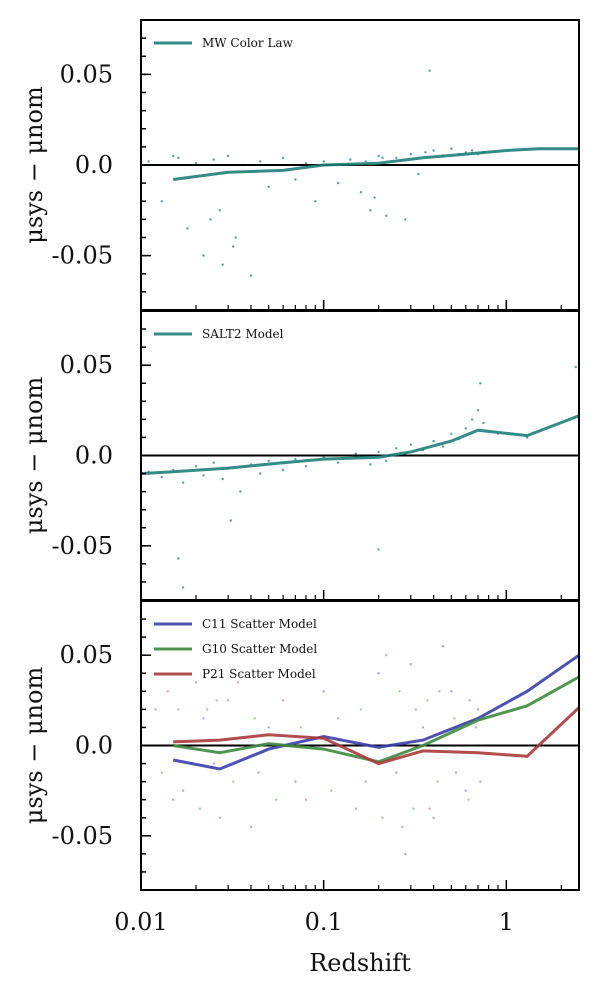 This screenshot has width=600, height=1000. I want to click on y-tick-label-middle-1: 0.0, so click(94, 456).